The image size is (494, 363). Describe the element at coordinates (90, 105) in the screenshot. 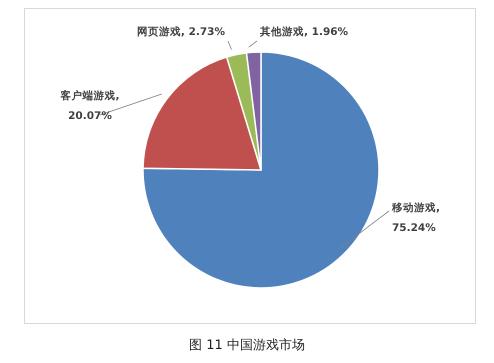

I see `slice-label: 客户端游戏, 20.07%` at that location.